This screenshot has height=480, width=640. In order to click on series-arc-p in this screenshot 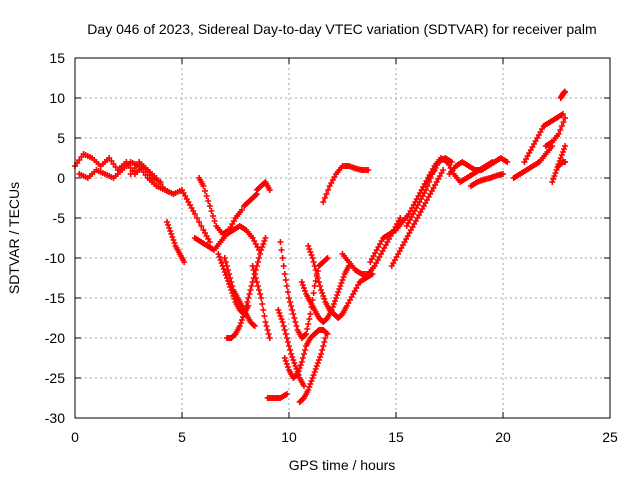, I will do `click(312, 370)`.